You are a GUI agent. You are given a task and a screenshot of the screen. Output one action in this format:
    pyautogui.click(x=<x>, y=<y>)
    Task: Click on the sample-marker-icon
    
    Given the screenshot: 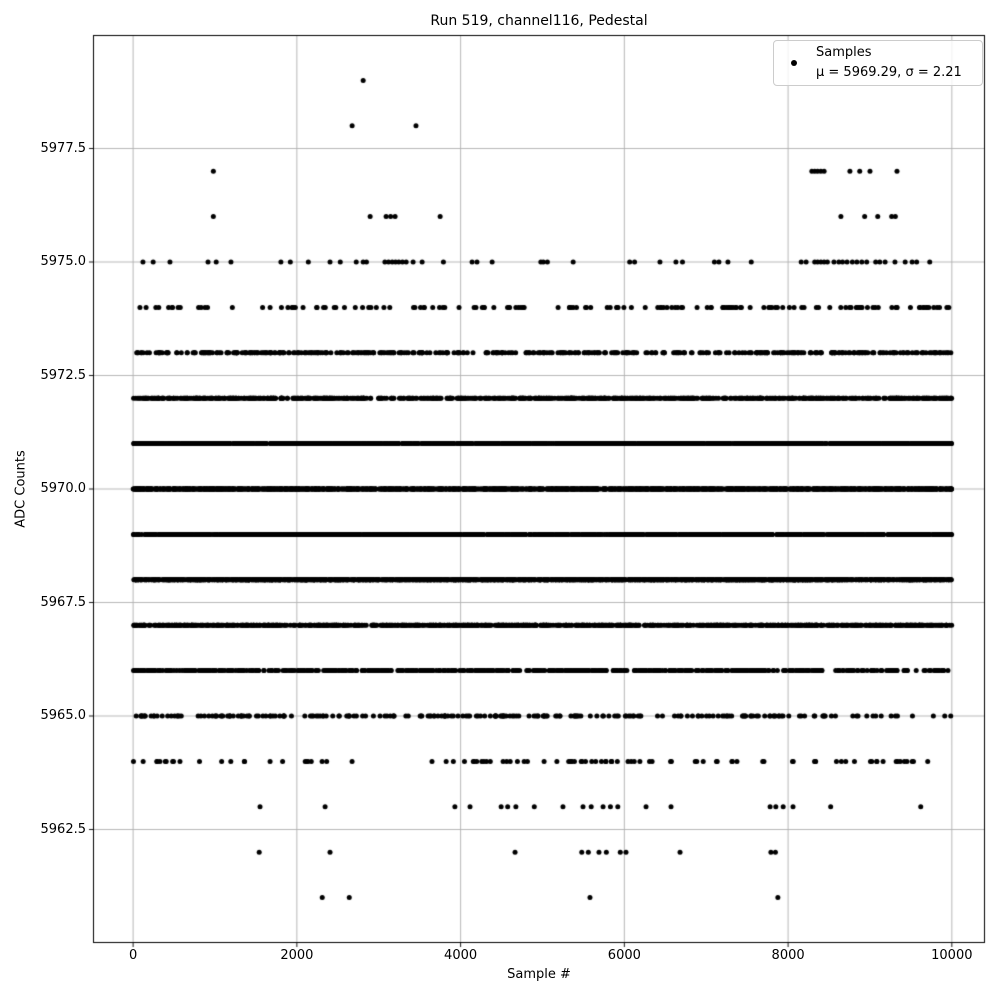 What is the action you would take?
    pyautogui.click(x=794, y=63)
    